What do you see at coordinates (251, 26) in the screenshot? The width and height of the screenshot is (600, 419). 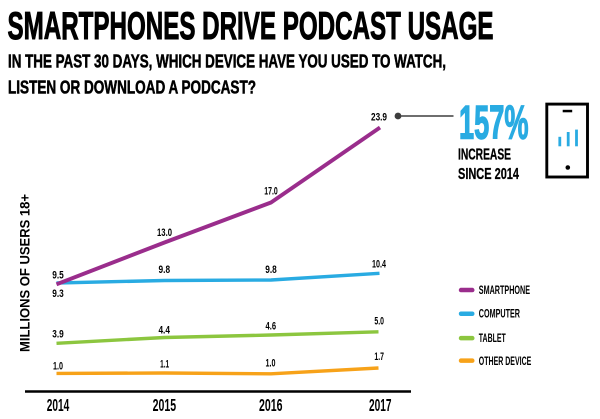 I see `svg-text:SMARTPHONES DRIVE PODCAST USAG: SMARTPHONES DRIVE PODCAST USAGE` at bounding box center [251, 26].